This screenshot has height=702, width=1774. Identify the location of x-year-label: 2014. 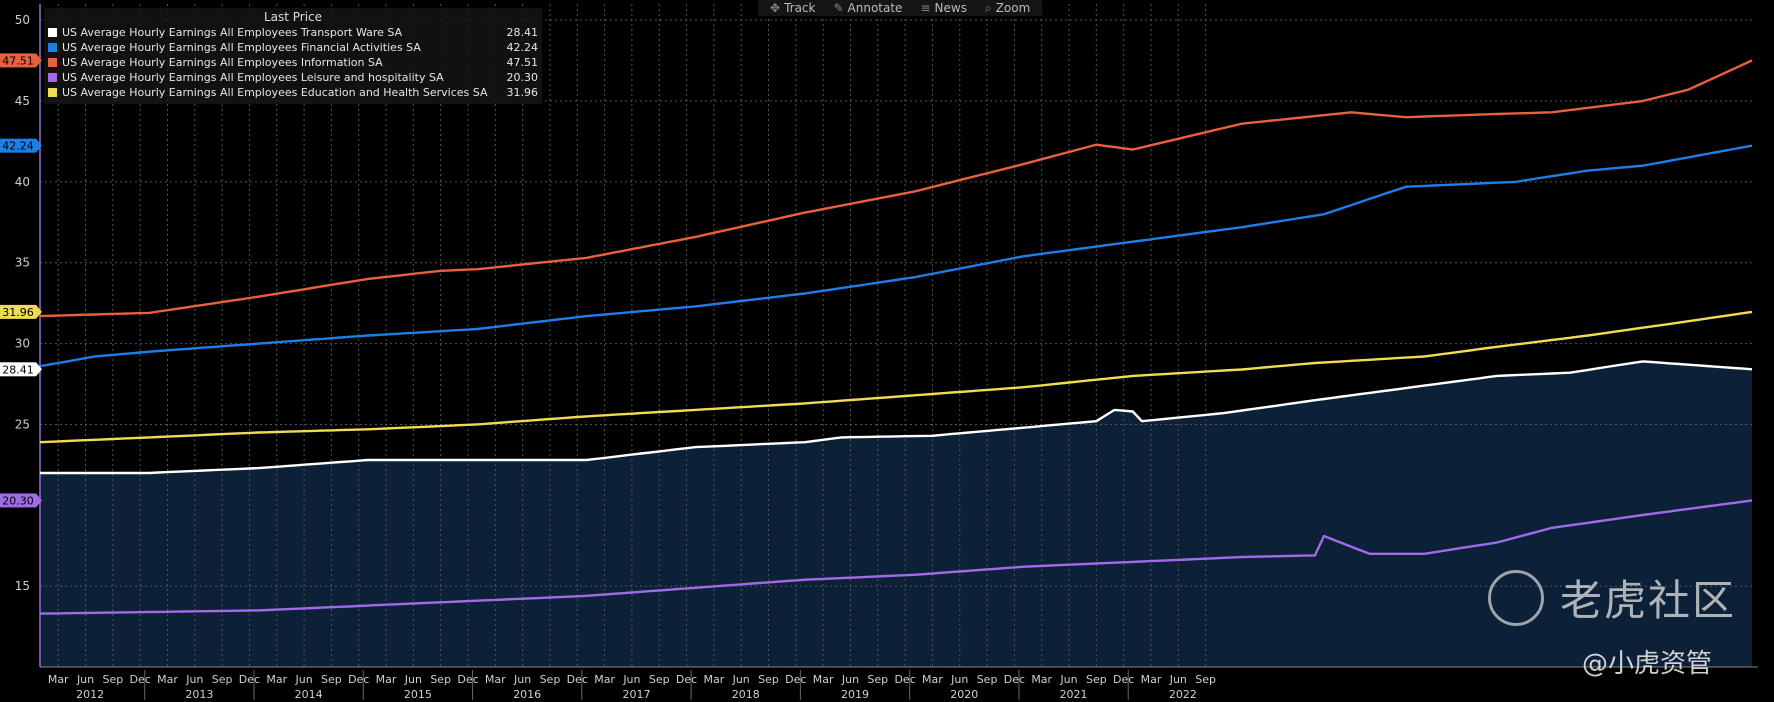
(309, 694).